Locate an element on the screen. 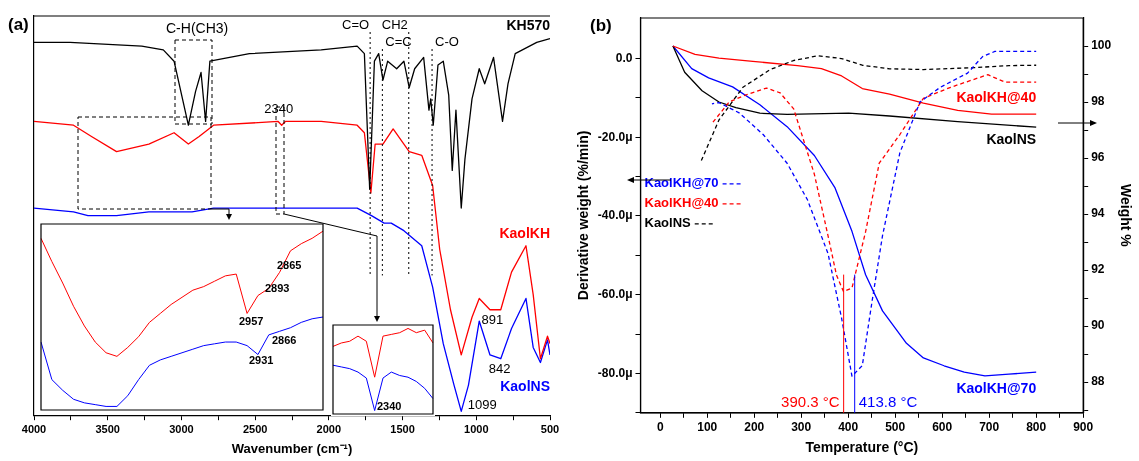 The width and height of the screenshot is (1139, 461). y2-axis-title: Weight % is located at coordinates (1125, 216).